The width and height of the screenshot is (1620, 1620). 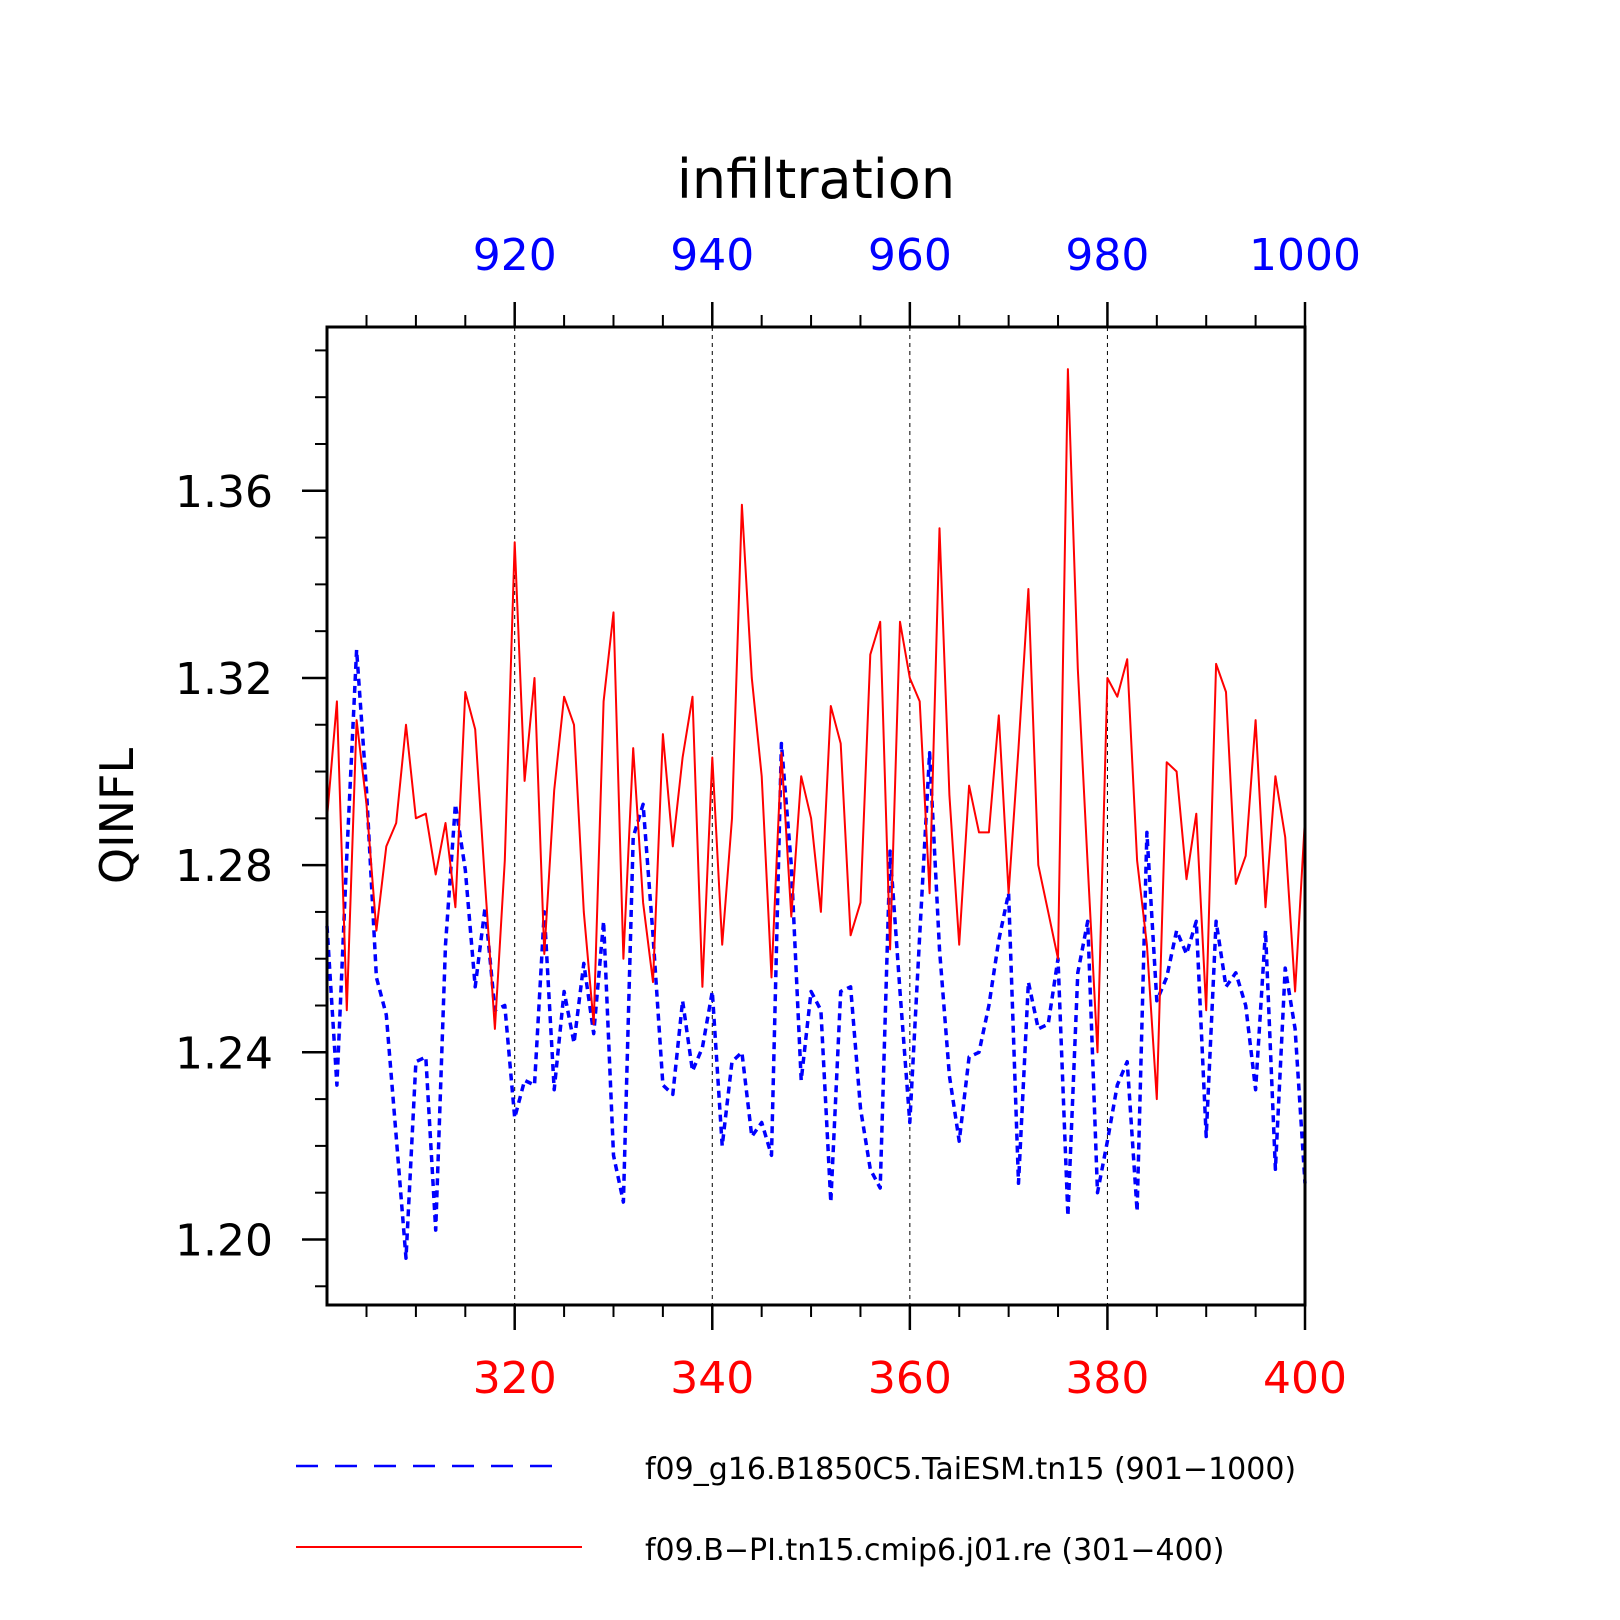 What do you see at coordinates (515, 255) in the screenshot?
I see `x-top-tick-label: 920` at bounding box center [515, 255].